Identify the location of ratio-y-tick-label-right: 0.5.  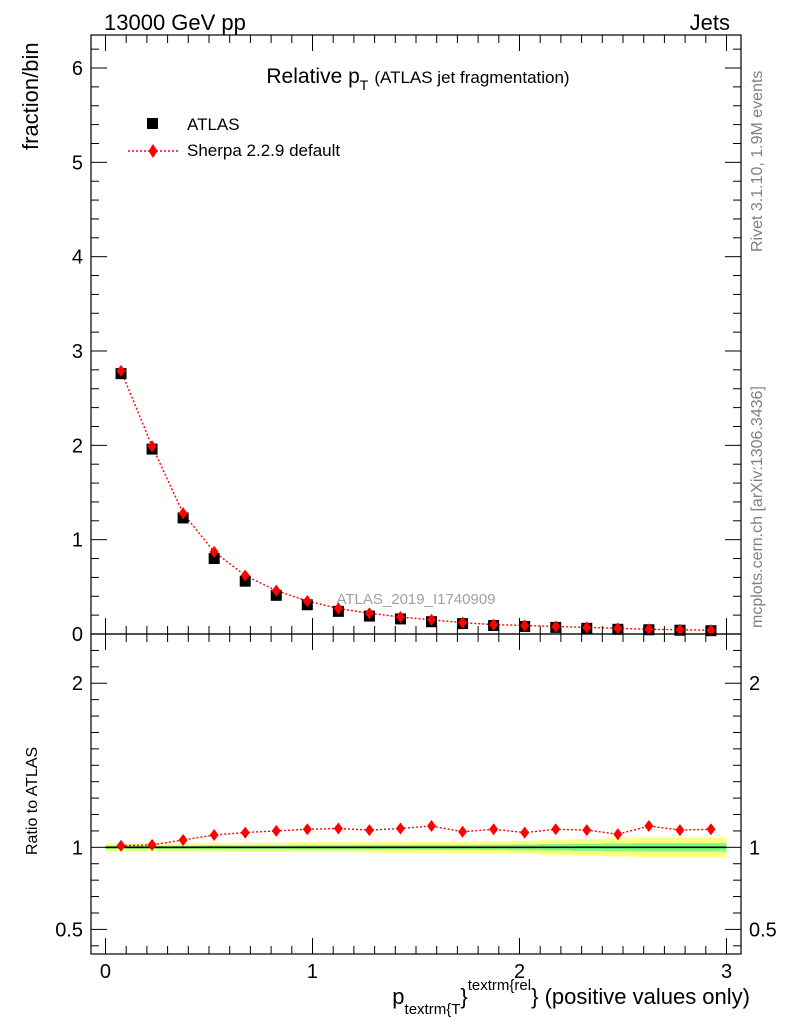
(763, 930).